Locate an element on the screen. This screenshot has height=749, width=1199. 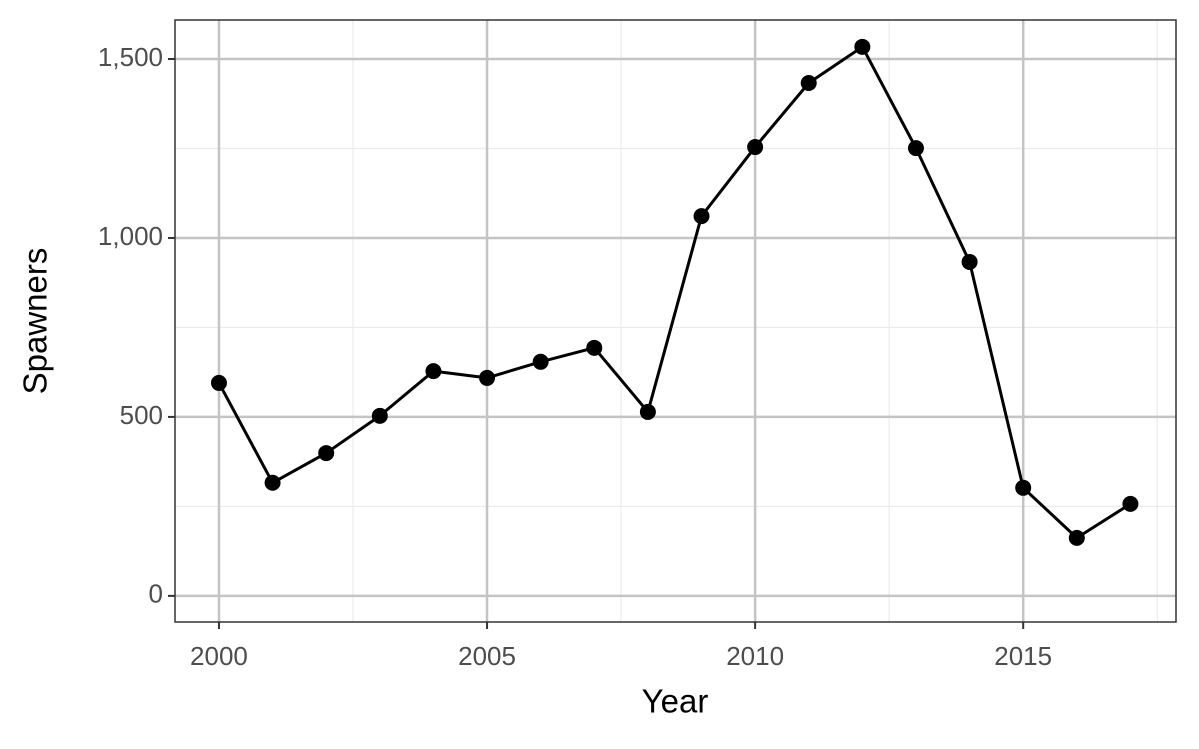
y-tick-label: 500 is located at coordinates (141, 415).